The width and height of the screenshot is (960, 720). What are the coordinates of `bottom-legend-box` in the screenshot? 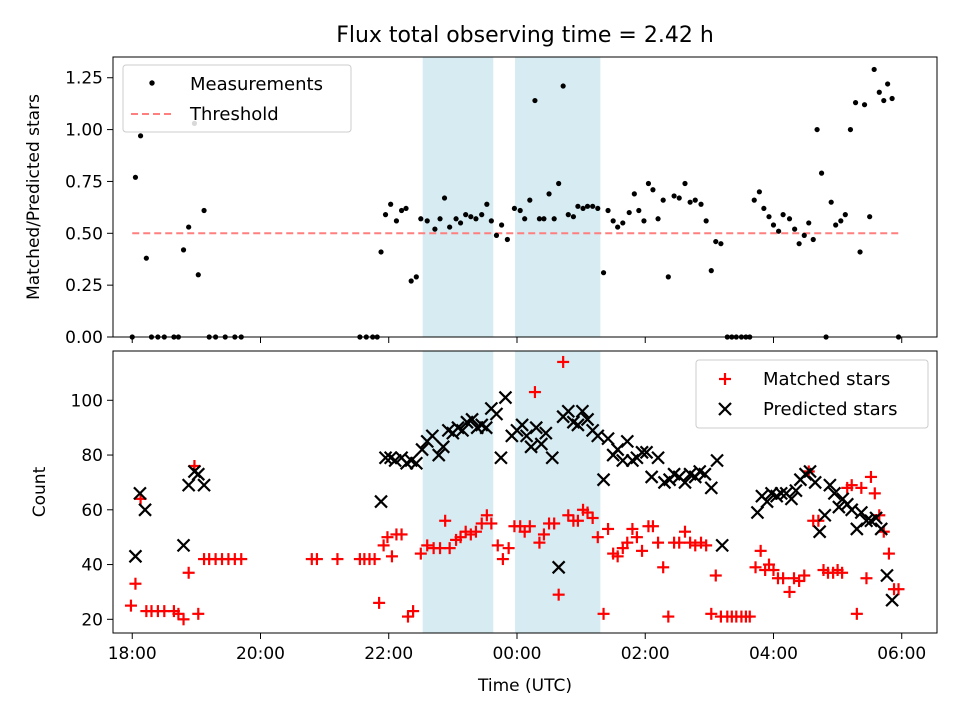 It's located at (812, 394).